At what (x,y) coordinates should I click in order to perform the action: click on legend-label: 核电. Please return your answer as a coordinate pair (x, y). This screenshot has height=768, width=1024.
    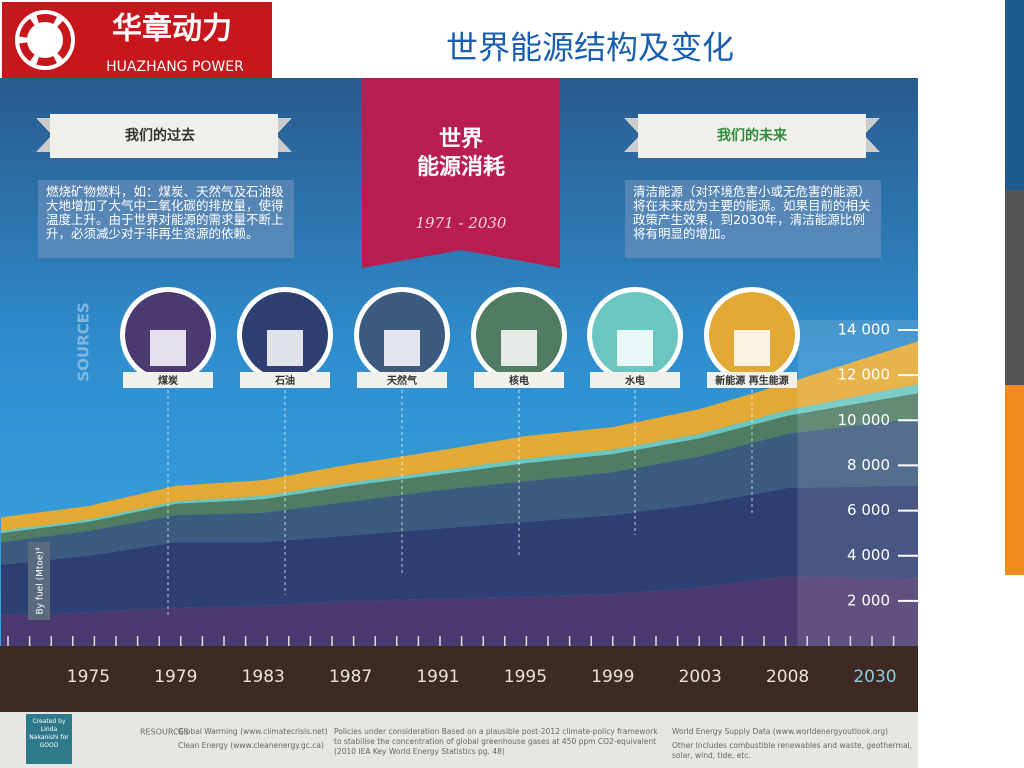
    Looking at the image, I should click on (519, 380).